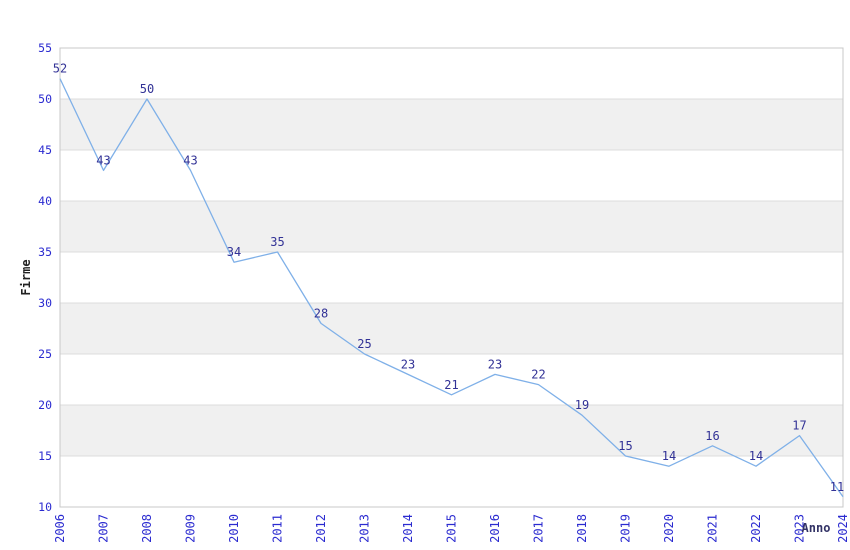  I want to click on x-tick-label: 2012, so click(321, 528).